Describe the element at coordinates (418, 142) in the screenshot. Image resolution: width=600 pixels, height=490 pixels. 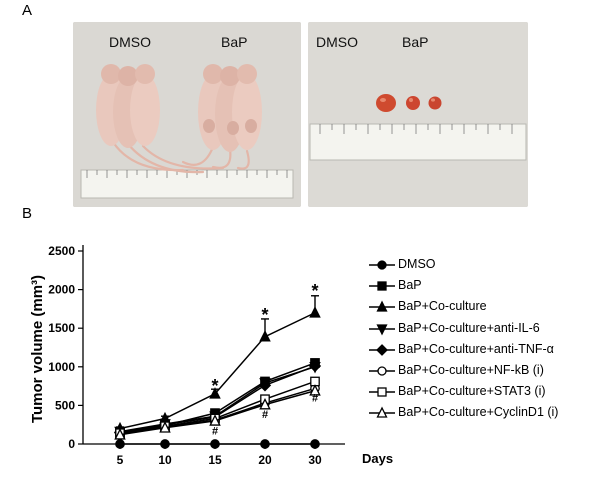
I see `ruler` at that location.